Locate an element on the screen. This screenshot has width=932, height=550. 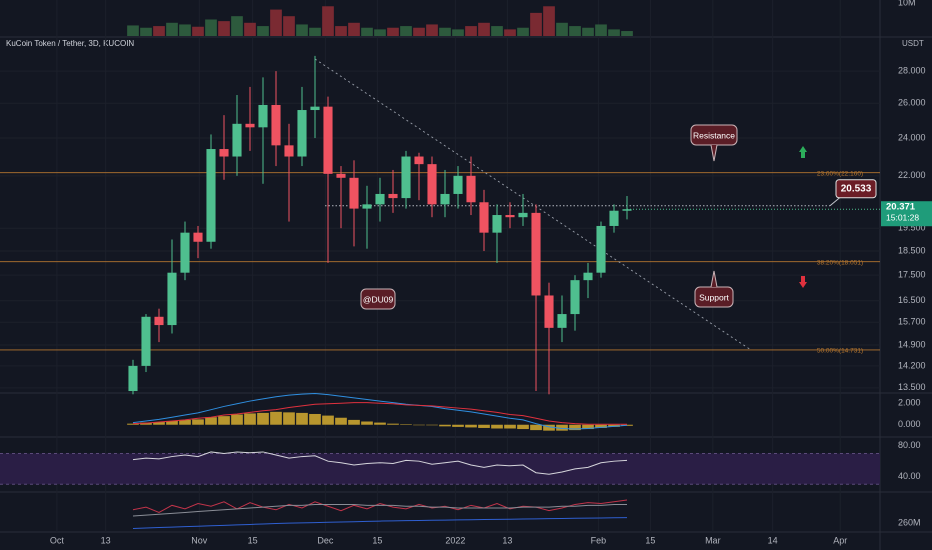
y-tick-label: 14.900 is located at coordinates (912, 344).